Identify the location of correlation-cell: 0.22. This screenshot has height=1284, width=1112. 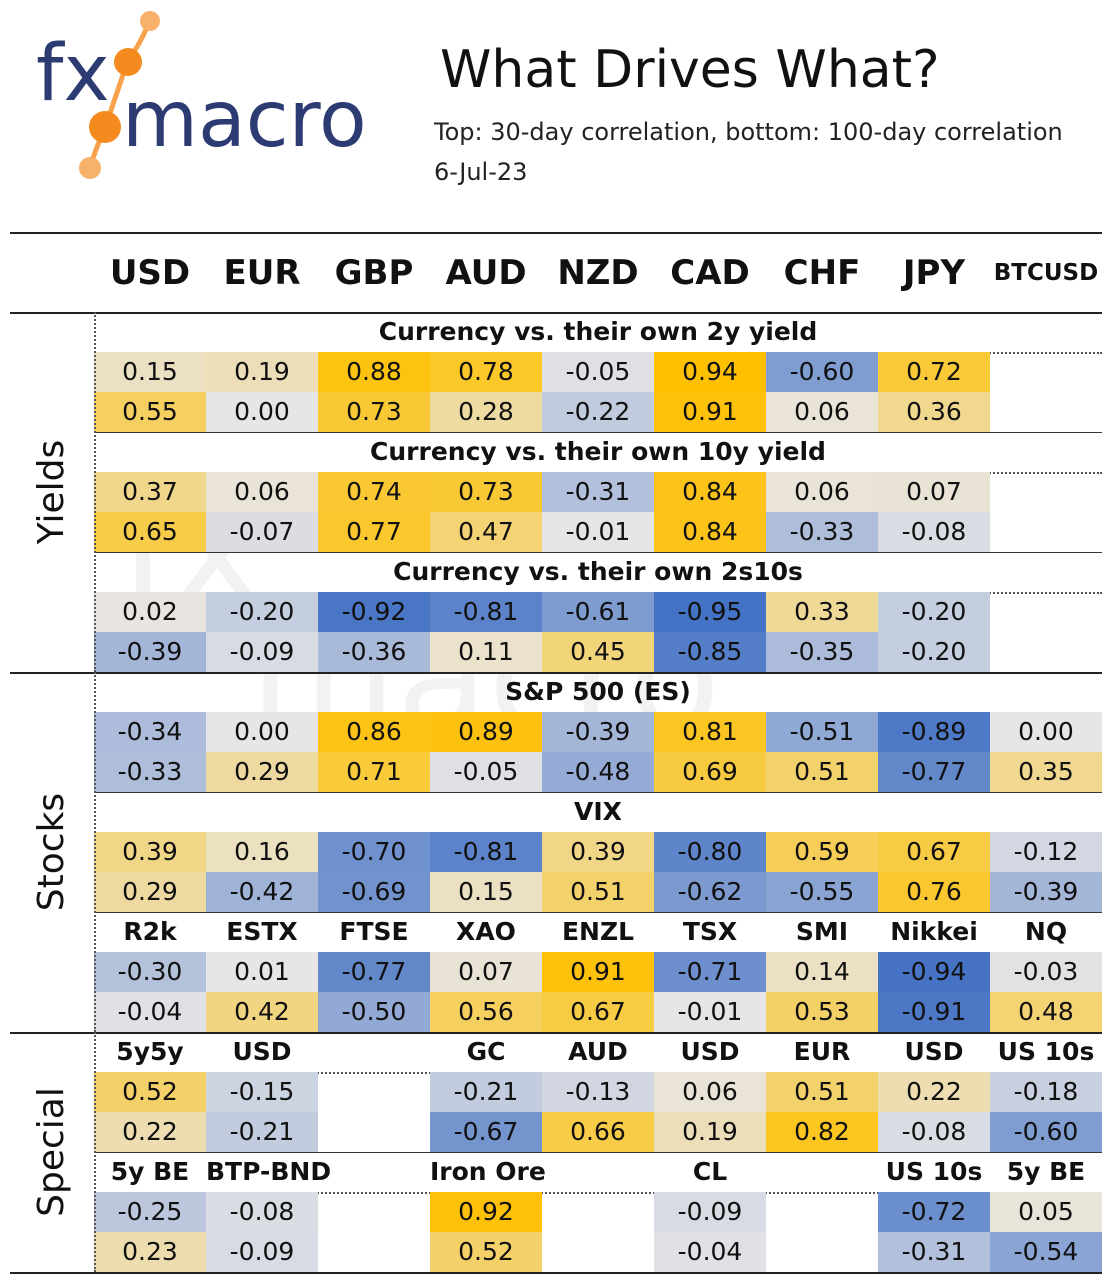
(150, 1132).